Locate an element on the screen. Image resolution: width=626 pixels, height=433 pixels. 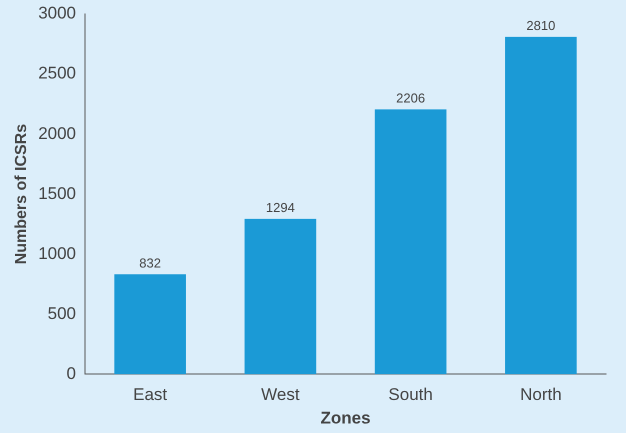
y-tick-label: 2500 is located at coordinates (57, 73).